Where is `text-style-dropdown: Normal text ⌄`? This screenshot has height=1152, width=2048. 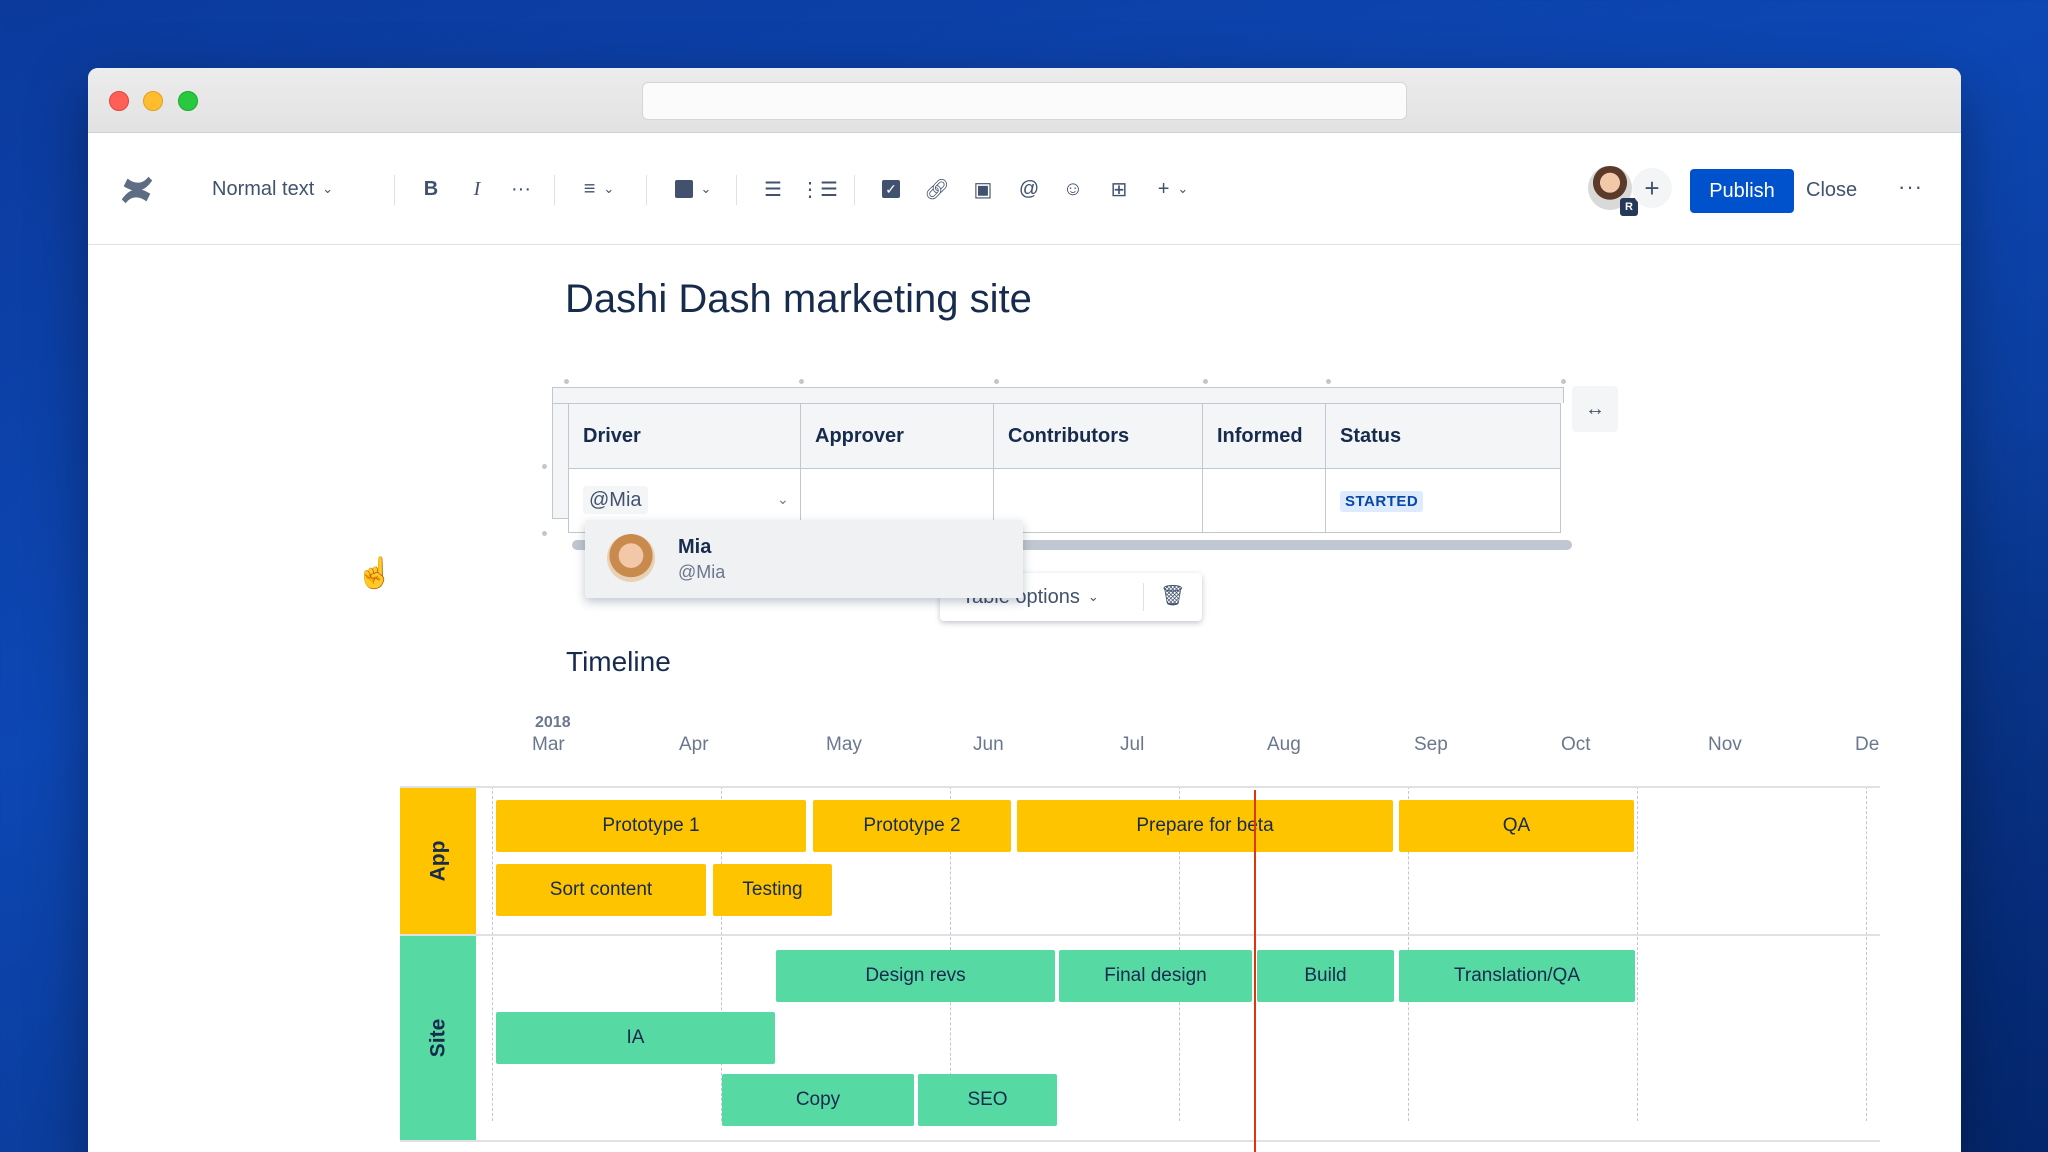 text-style-dropdown: Normal text ⌄ is located at coordinates (272, 189).